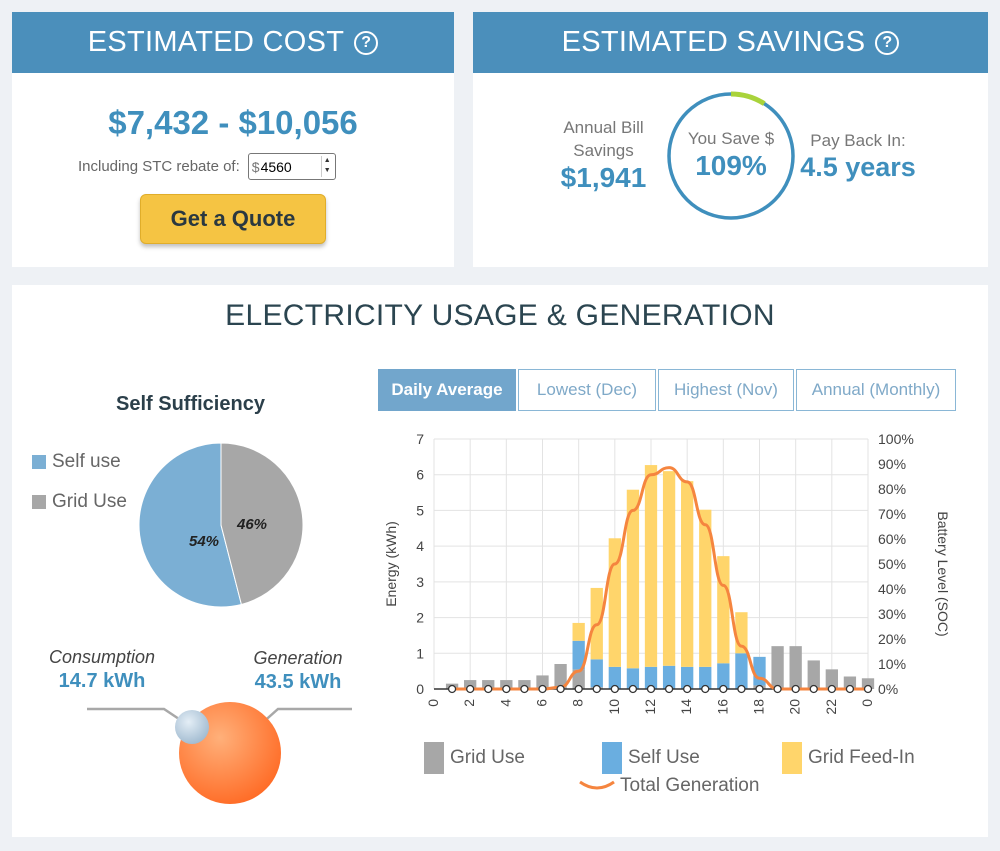  Describe the element at coordinates (943, 573) in the screenshot. I see `y2-axis-title: Battery Level (SOC)` at that location.